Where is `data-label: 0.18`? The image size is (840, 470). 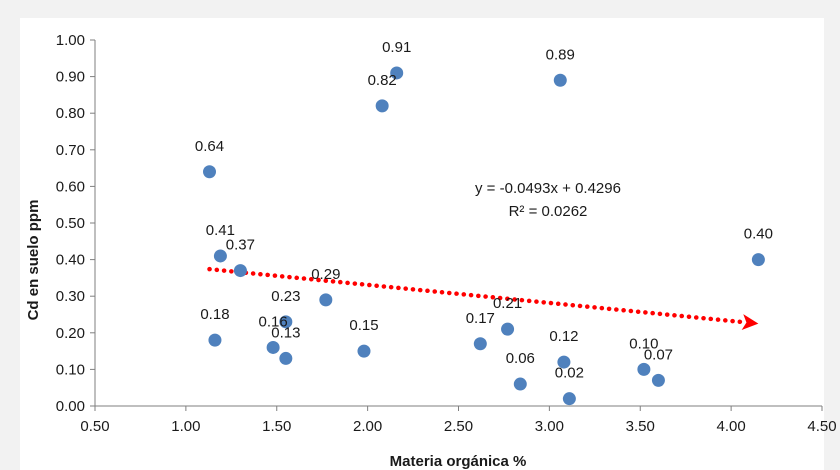
data-label: 0.18 is located at coordinates (214, 314).